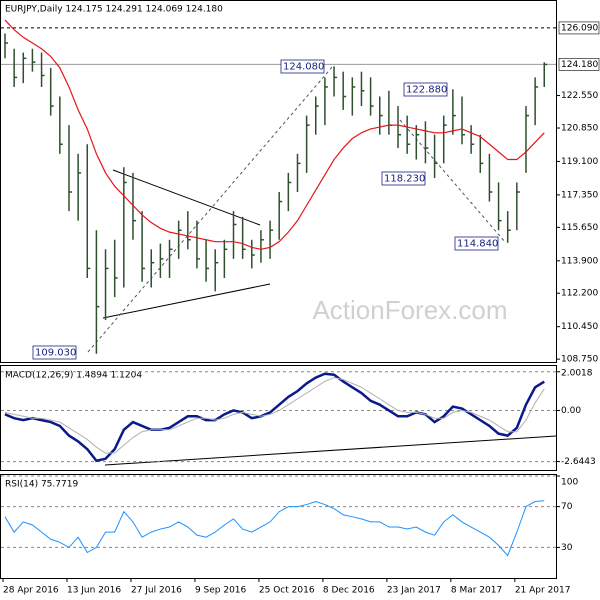 Image resolution: width=600 pixels, height=600 pixels. What do you see at coordinates (414, 591) in the screenshot?
I see `x-tick-label: 23 Jan 2017` at bounding box center [414, 591].